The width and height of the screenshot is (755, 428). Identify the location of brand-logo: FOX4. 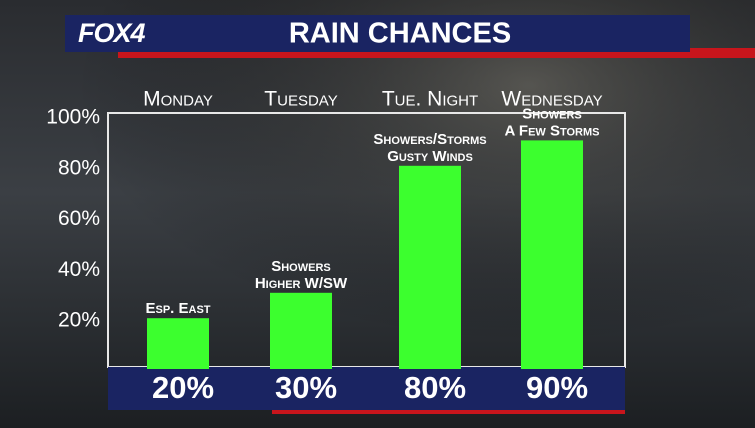
(112, 33).